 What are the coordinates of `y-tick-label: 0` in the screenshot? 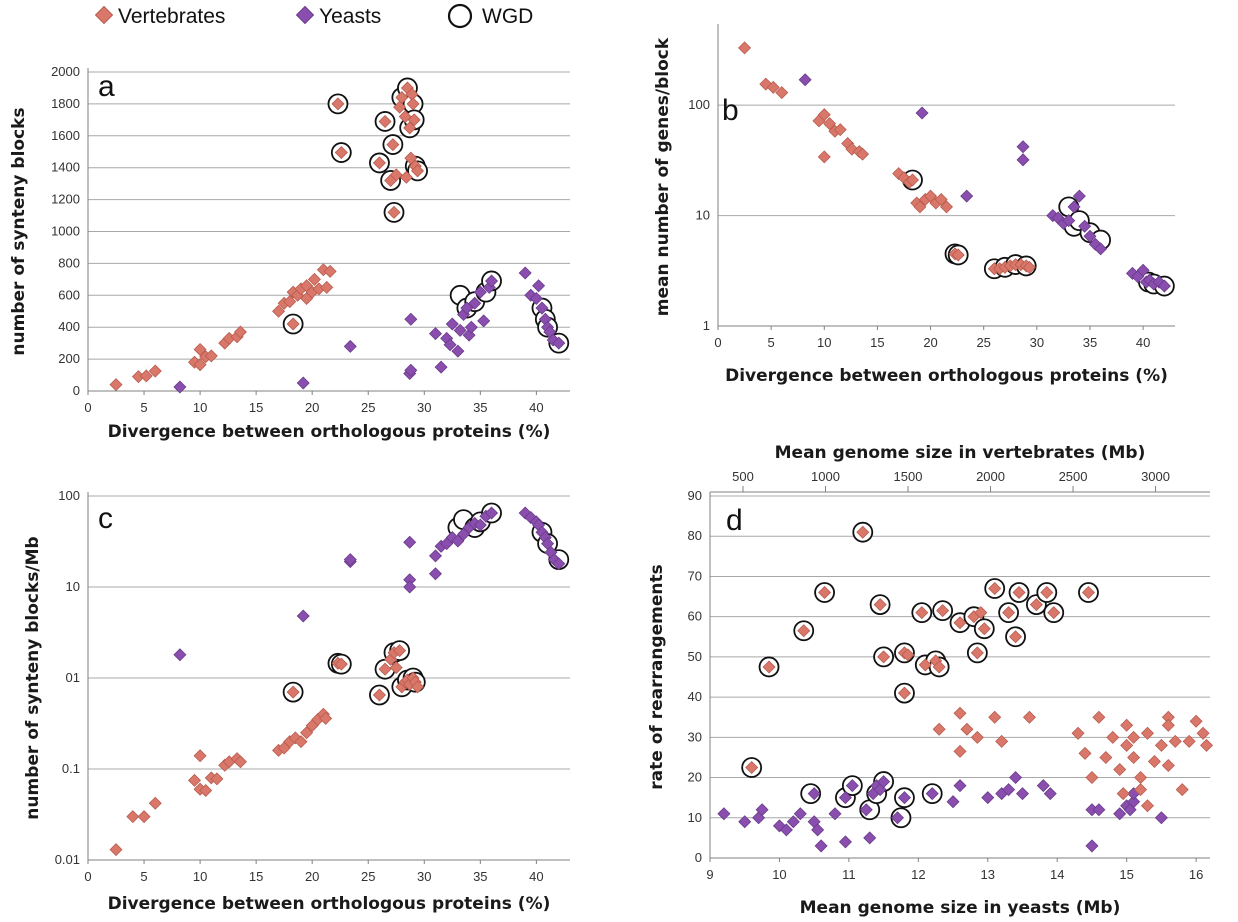 It's located at (76, 390).